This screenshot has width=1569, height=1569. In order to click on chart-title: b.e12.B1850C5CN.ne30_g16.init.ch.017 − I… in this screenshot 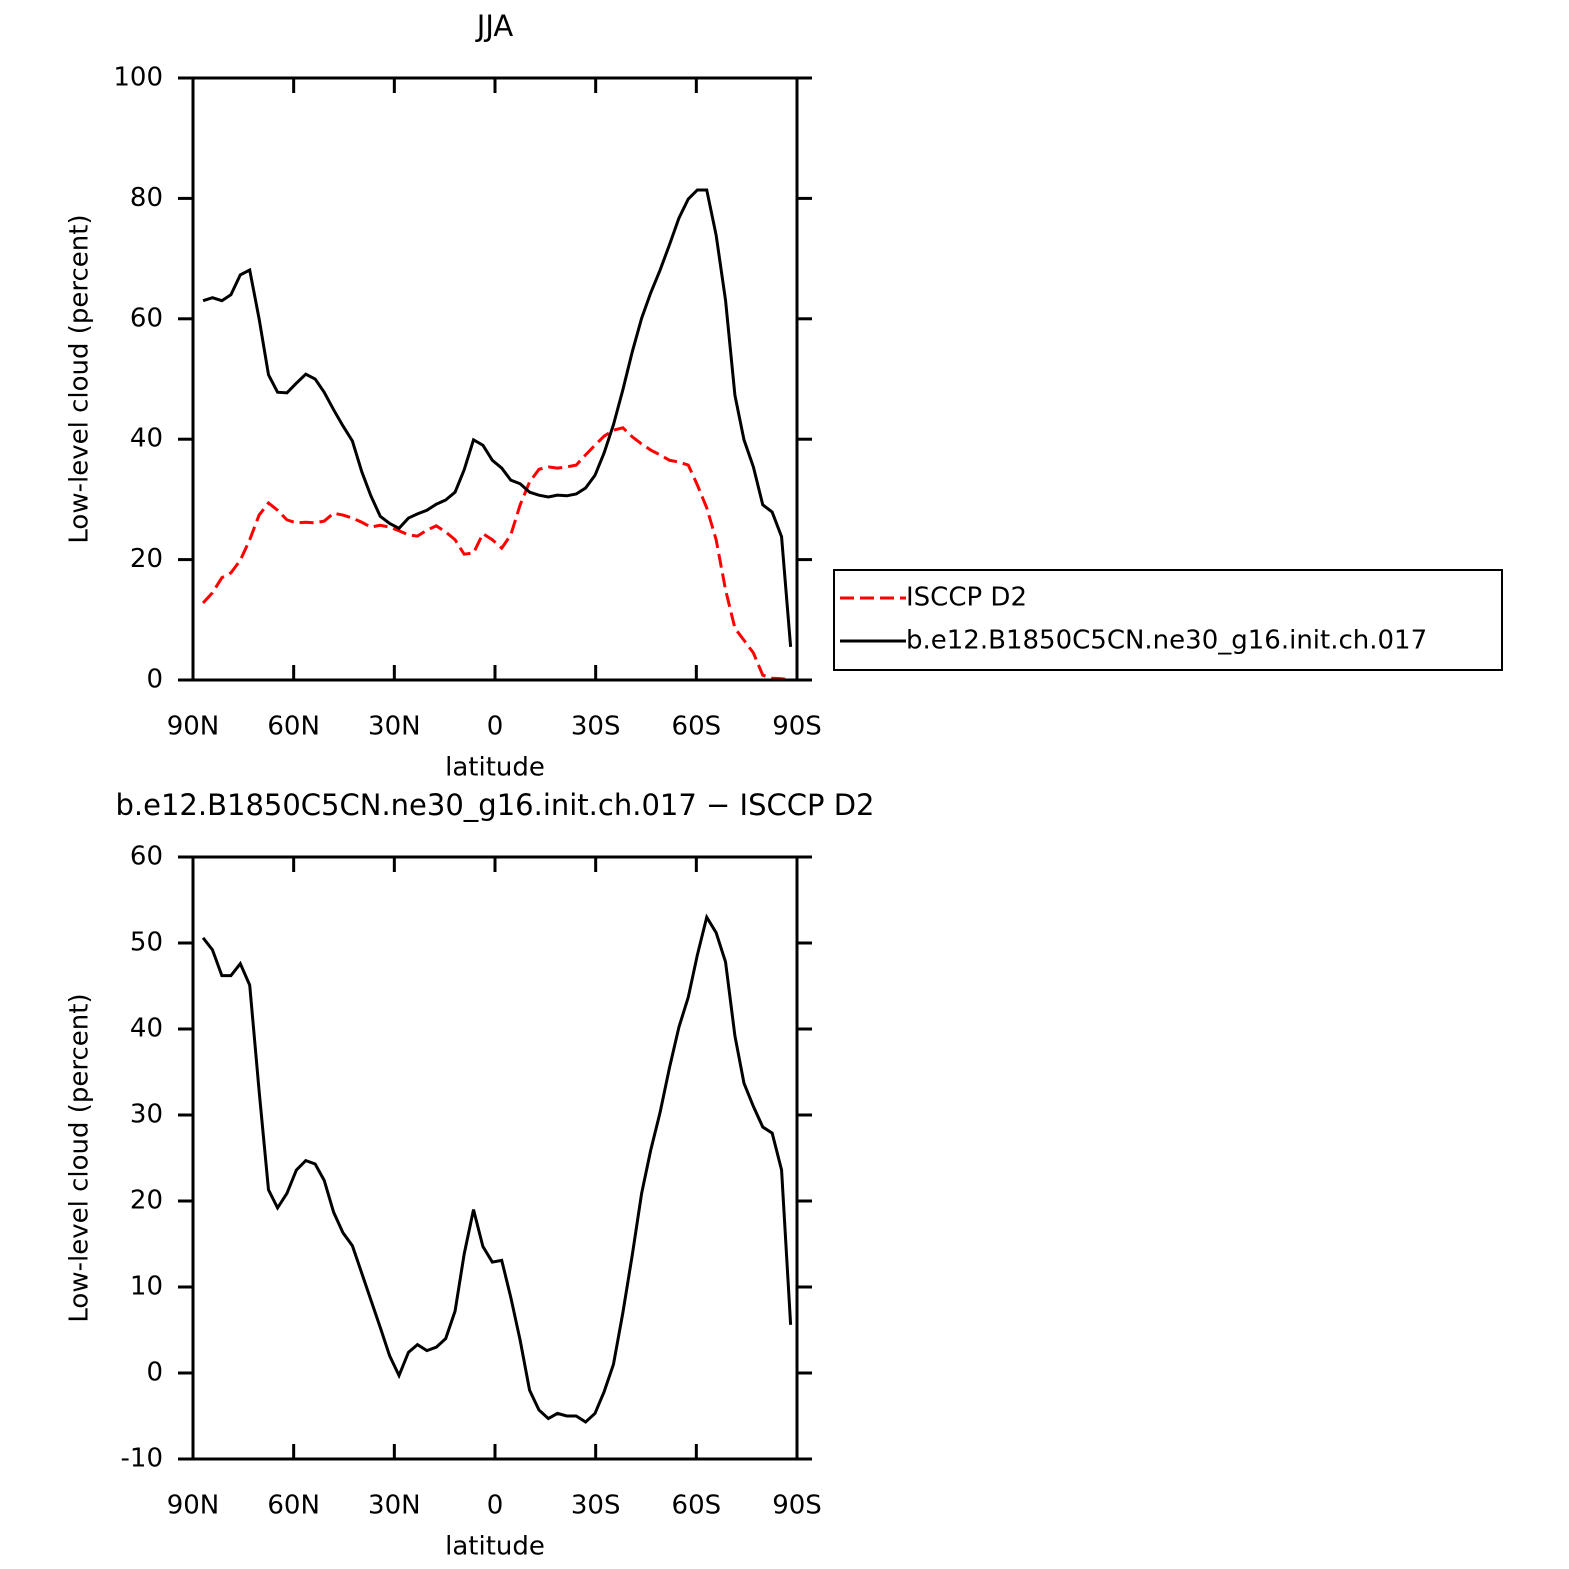, I will do `click(495, 805)`.